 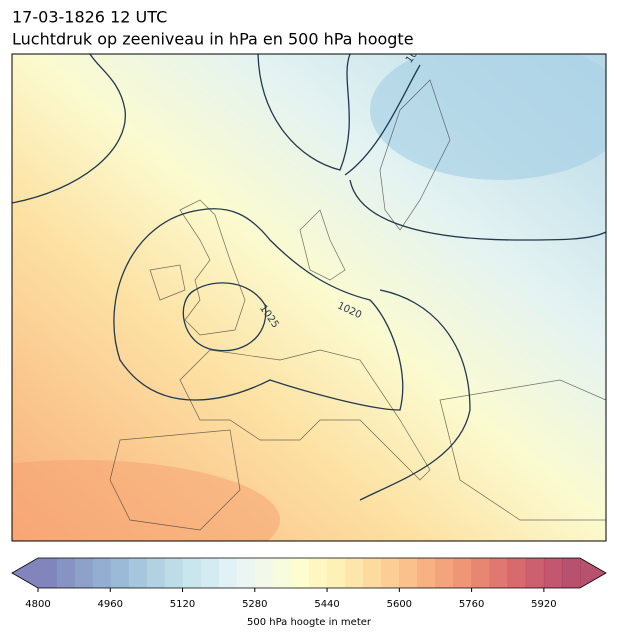 What do you see at coordinates (471, 604) in the screenshot?
I see `colorbar-tick-label: 5760` at bounding box center [471, 604].